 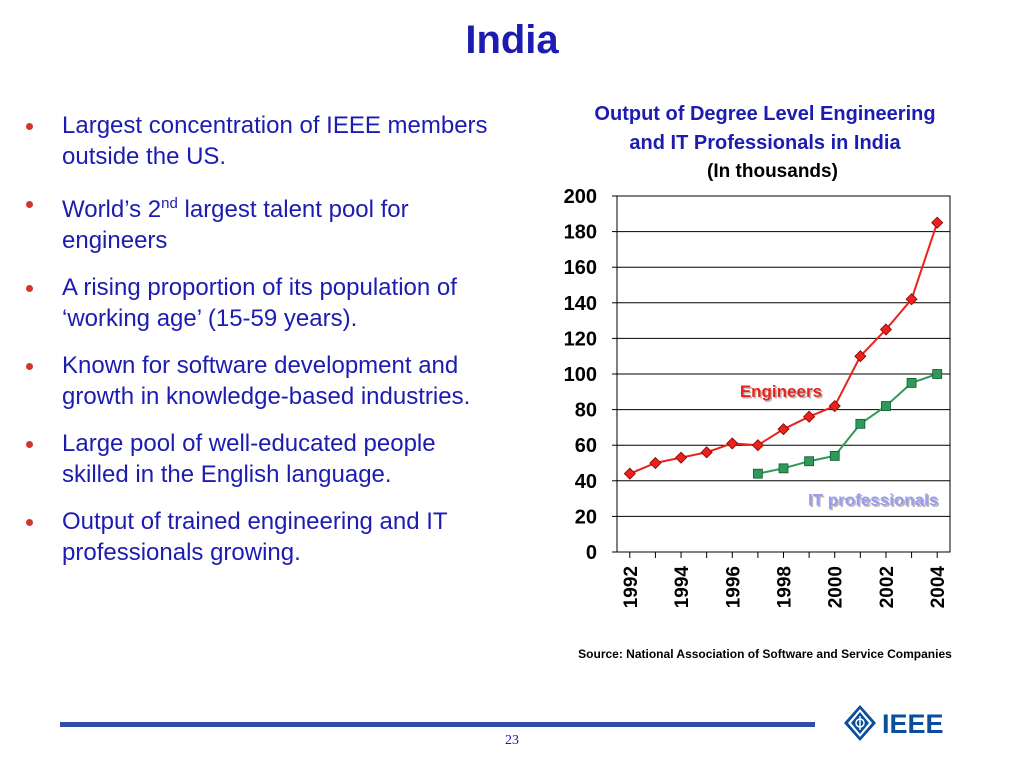 I want to click on y-tick-label: 180, so click(x=580, y=233).